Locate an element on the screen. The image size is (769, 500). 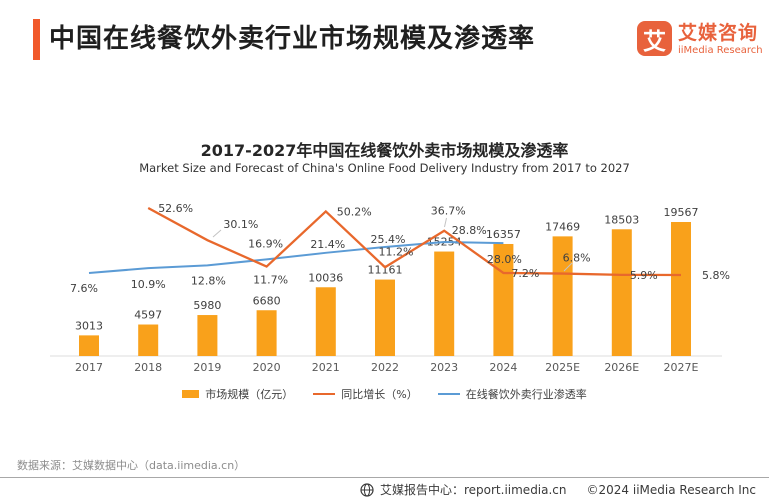
data-source: 数据来源：艾媒数据中心（data.iimedia.cn） is located at coordinates (131, 465).